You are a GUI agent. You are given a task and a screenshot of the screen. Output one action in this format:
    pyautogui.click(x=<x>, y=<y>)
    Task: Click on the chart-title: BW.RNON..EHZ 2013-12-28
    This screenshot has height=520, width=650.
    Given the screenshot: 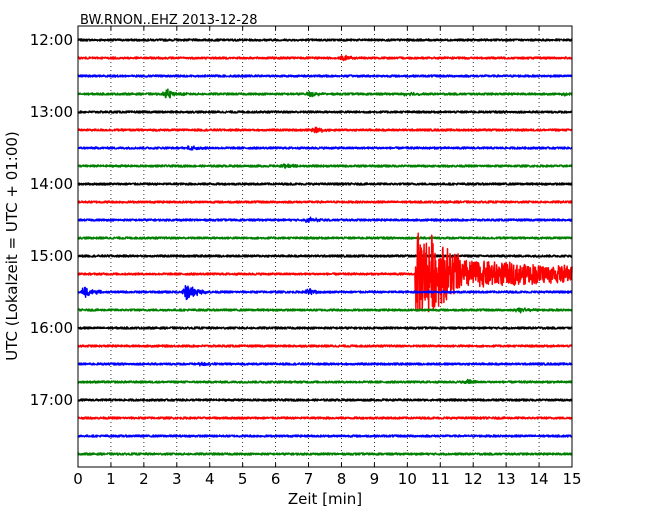 What is the action you would take?
    pyautogui.click(x=169, y=20)
    